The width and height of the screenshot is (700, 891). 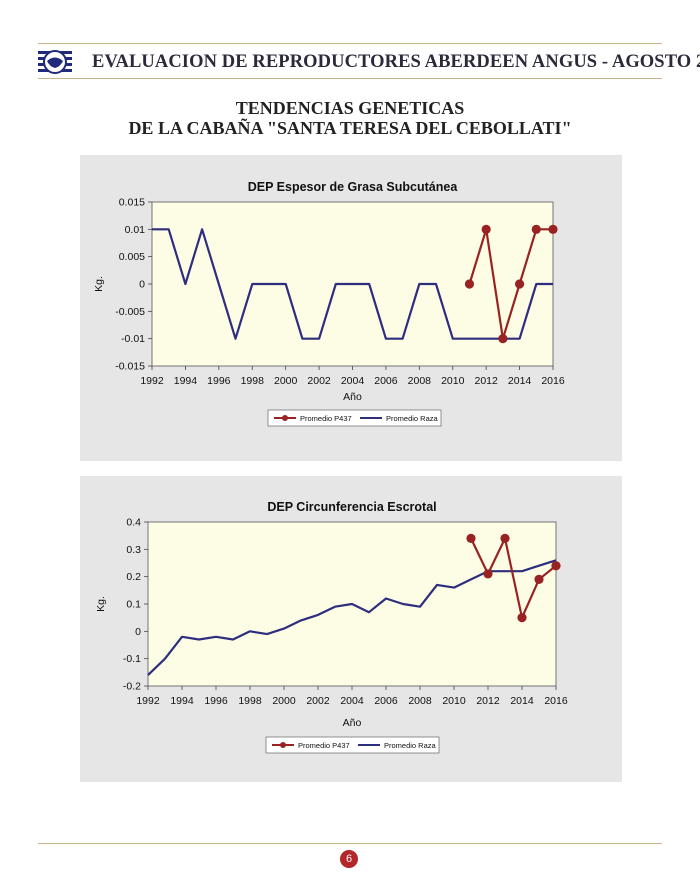 What do you see at coordinates (55, 62) in the screenshot?
I see `aberdeen-angus-shield-logo` at bounding box center [55, 62].